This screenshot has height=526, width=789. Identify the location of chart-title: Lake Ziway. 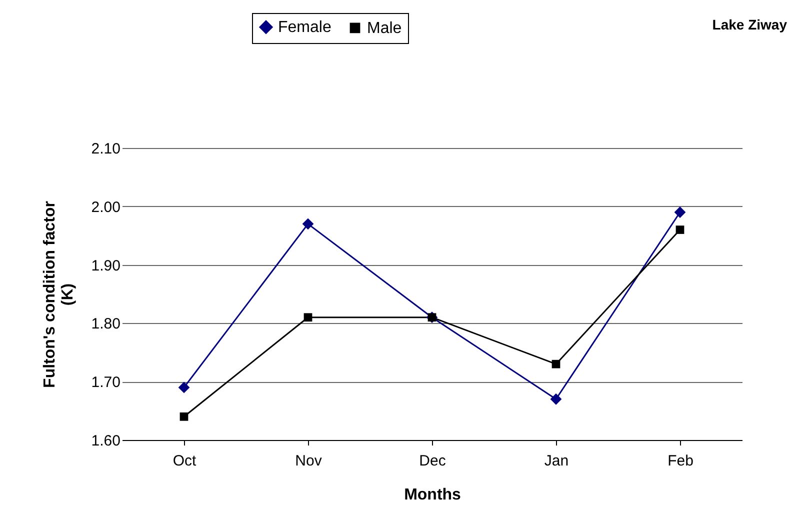
(750, 24).